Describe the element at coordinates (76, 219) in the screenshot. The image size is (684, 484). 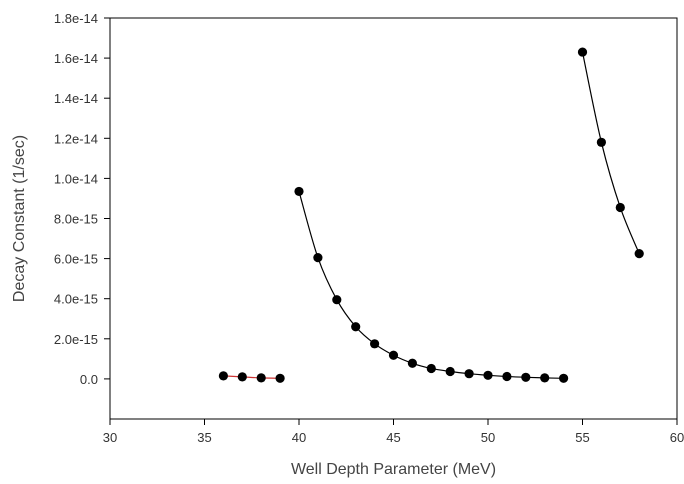
I see `y-tick-label: 8.0e-15` at that location.